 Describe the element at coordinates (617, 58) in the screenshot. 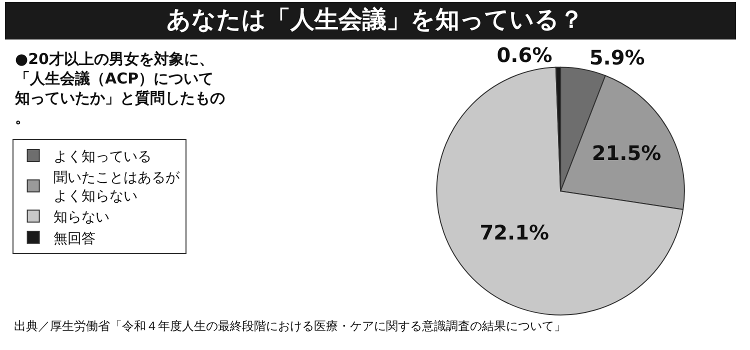

I see `data-label: 5.9%` at that location.